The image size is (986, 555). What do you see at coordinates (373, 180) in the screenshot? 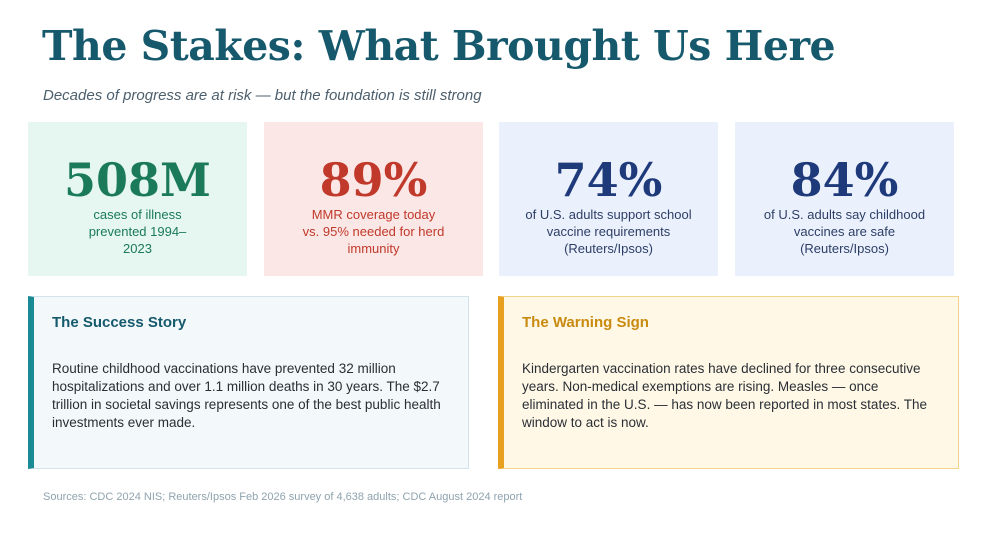
I see `stat-value: 89%` at bounding box center [373, 180].